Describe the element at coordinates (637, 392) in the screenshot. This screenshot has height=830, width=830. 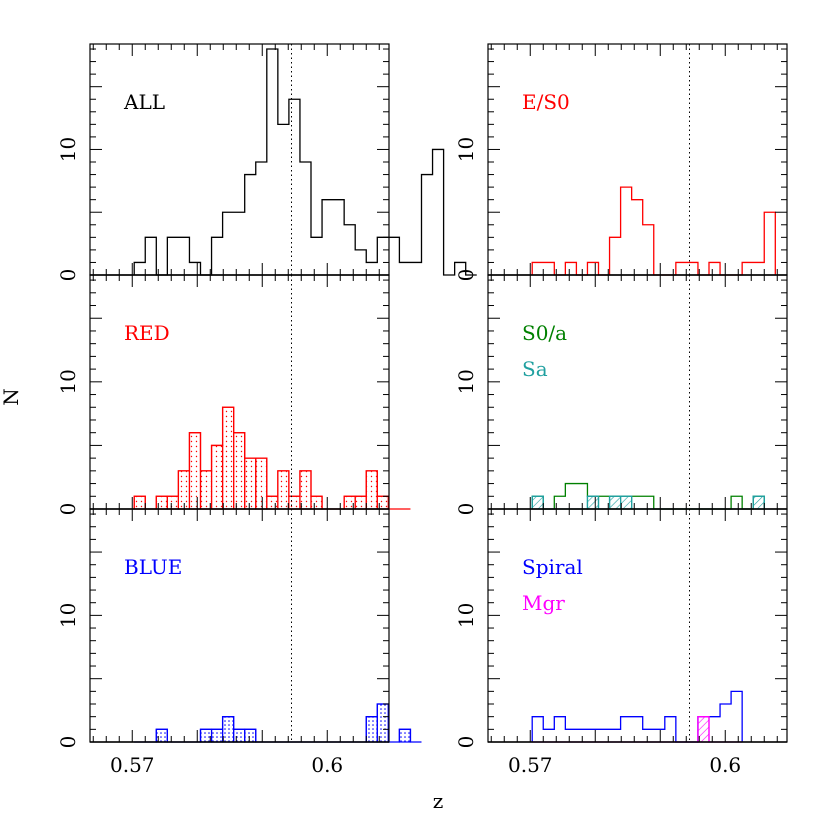
I see `frame-s0a` at that location.